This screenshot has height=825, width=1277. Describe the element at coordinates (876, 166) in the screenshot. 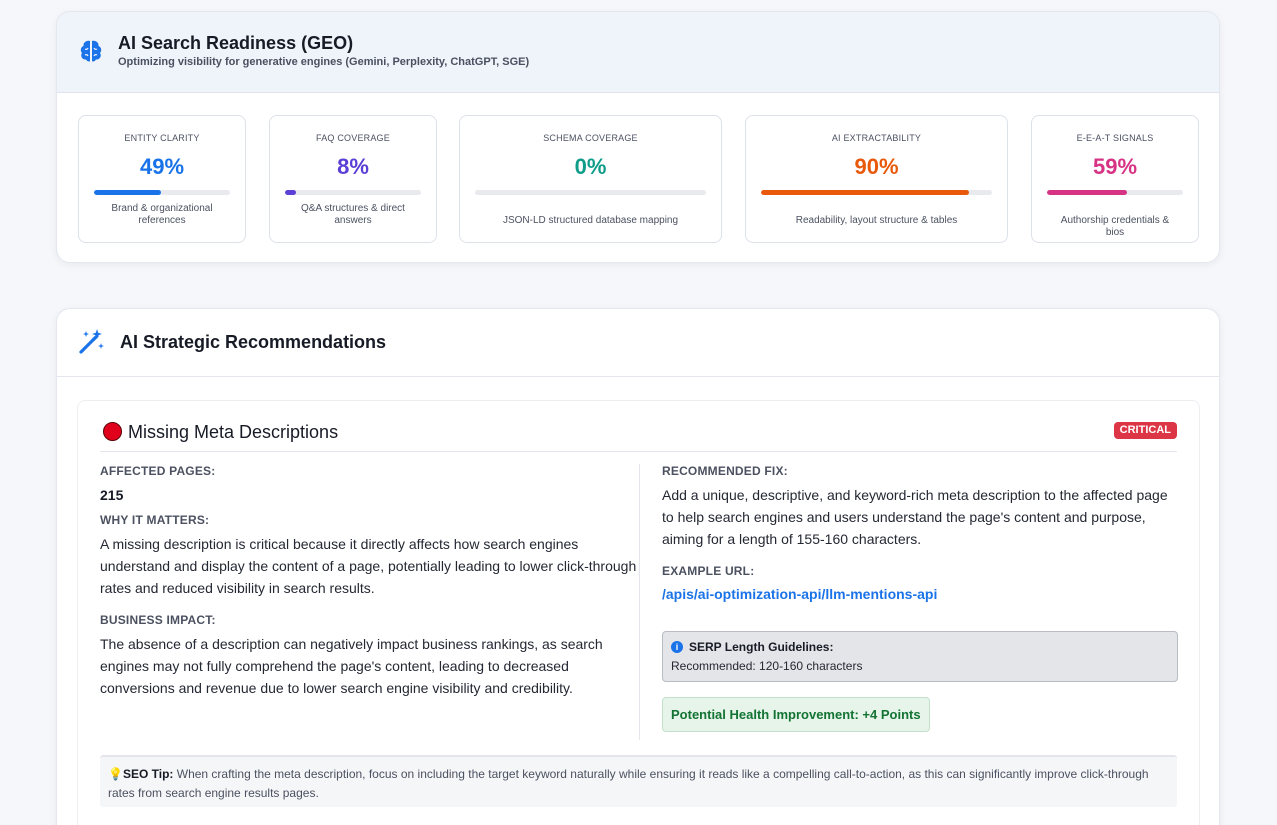

I see `metric-value: 90%` at that location.